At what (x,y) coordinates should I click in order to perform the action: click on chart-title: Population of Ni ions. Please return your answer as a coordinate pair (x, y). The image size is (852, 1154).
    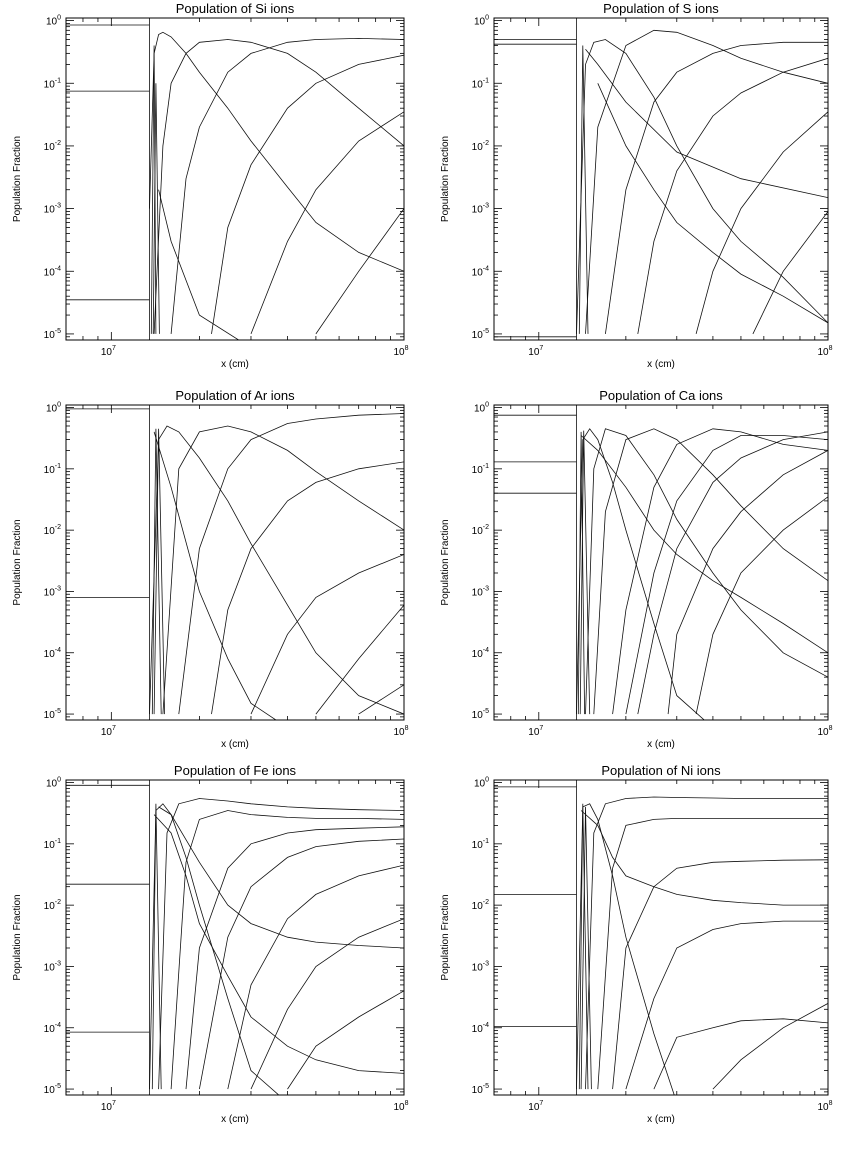
    Looking at the image, I should click on (661, 770).